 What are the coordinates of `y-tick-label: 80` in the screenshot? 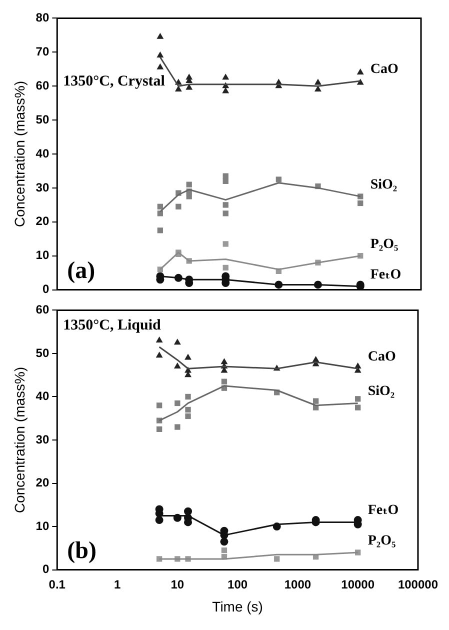 It's located at (43, 17).